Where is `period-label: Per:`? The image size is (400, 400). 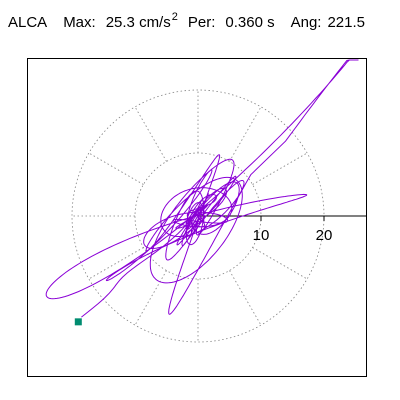
period-label: Per: is located at coordinates (201, 22).